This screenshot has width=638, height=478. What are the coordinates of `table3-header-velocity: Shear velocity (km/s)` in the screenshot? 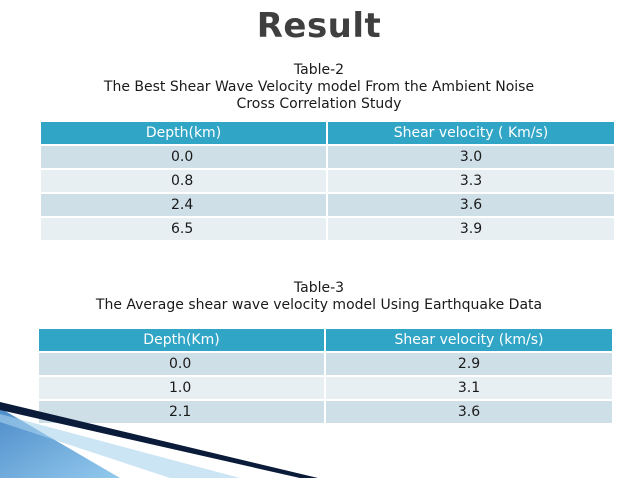 It's located at (469, 340).